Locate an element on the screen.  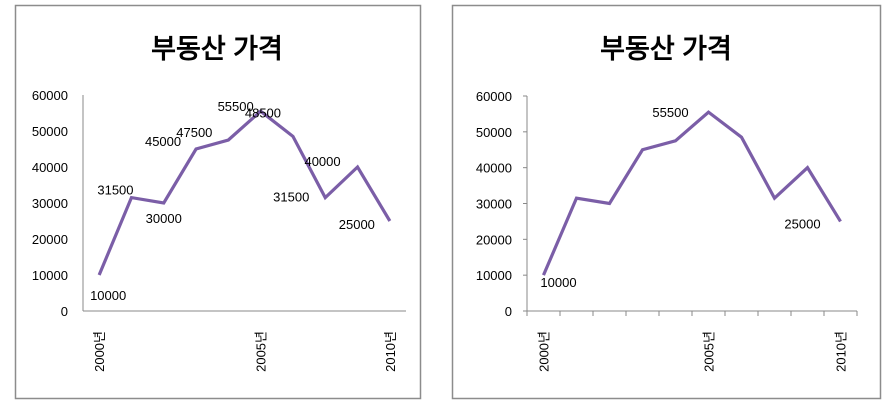
data-label: 30000 is located at coordinates (164, 218).